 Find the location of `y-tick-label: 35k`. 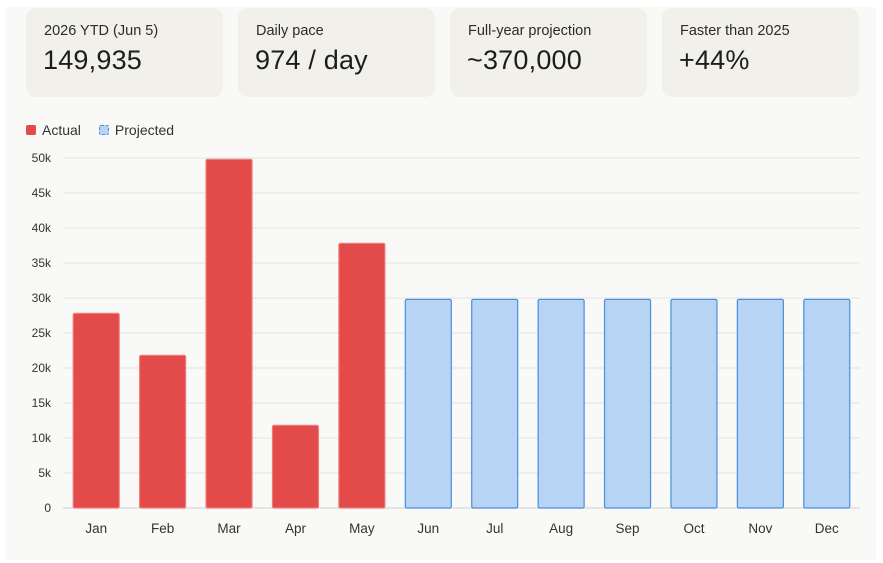

y-tick-label: 35k is located at coordinates (42, 263).